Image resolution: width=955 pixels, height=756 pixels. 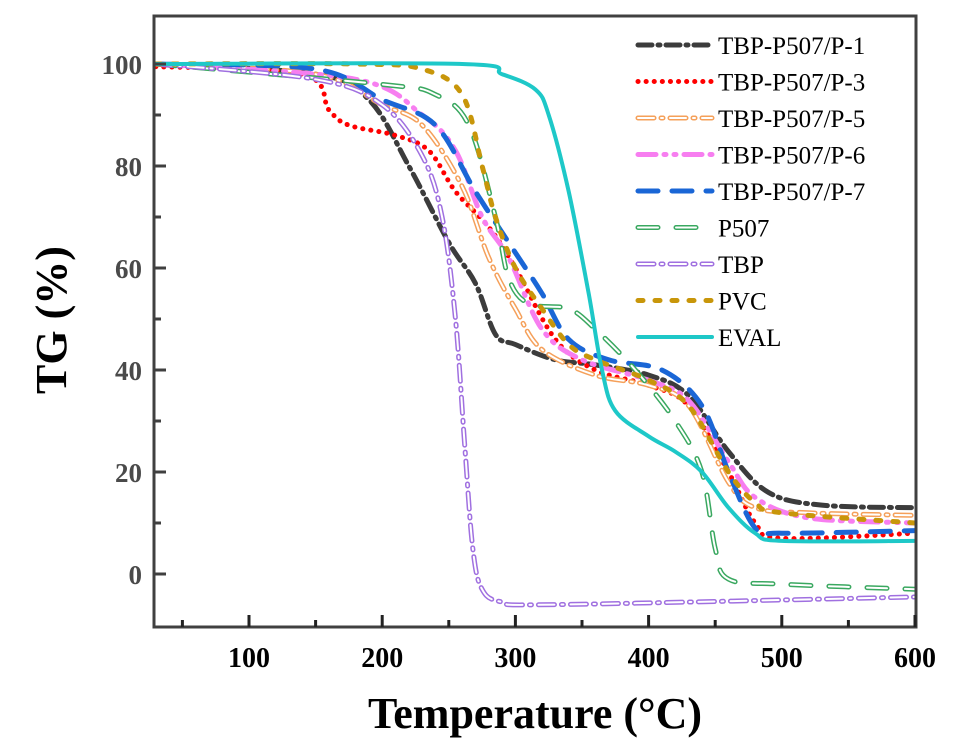 I want to click on y-tick-label: 20, so click(x=128, y=473).